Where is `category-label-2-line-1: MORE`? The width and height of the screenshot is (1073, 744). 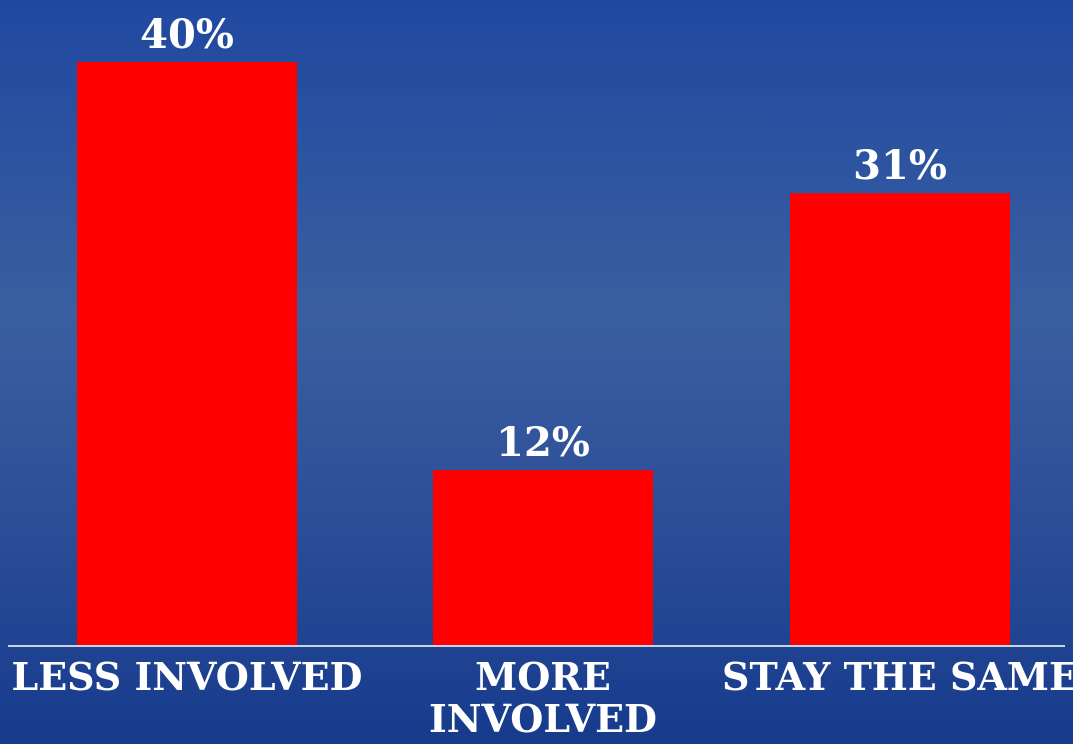
category-label-2-line-1: MORE is located at coordinates (543, 676).